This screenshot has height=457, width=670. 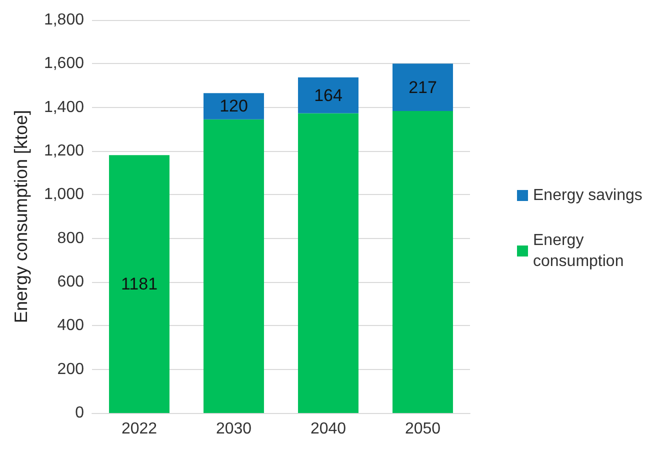 I want to click on data-label: 120, so click(x=234, y=106).